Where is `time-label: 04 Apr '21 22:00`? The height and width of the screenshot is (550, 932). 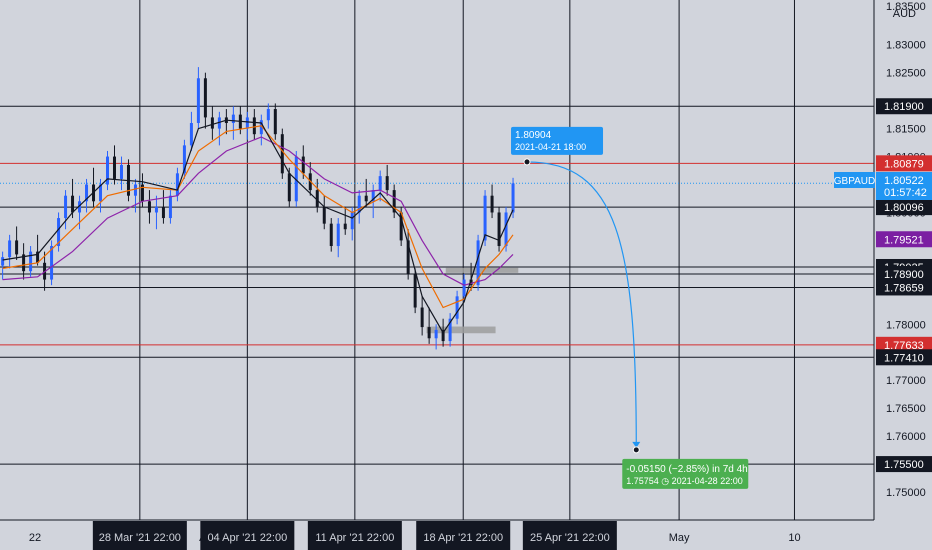 time-label: 04 Apr '21 22:00 is located at coordinates (247, 535).